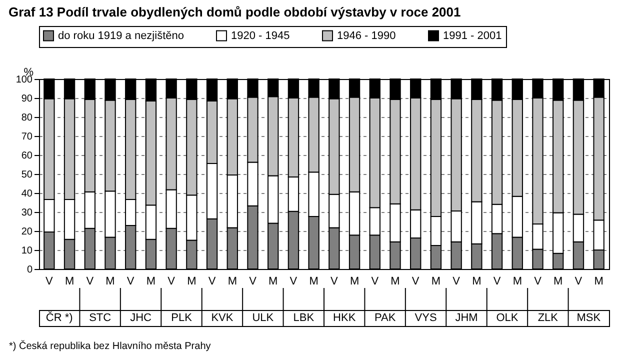 The width and height of the screenshot is (642, 361). Describe the element at coordinates (425, 318) in the screenshot. I see `text: VYS` at that location.